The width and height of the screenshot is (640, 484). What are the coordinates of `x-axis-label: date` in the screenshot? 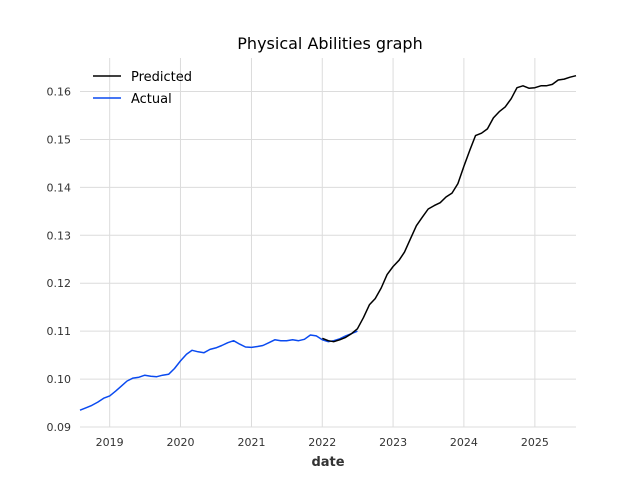 It's located at (327, 462).